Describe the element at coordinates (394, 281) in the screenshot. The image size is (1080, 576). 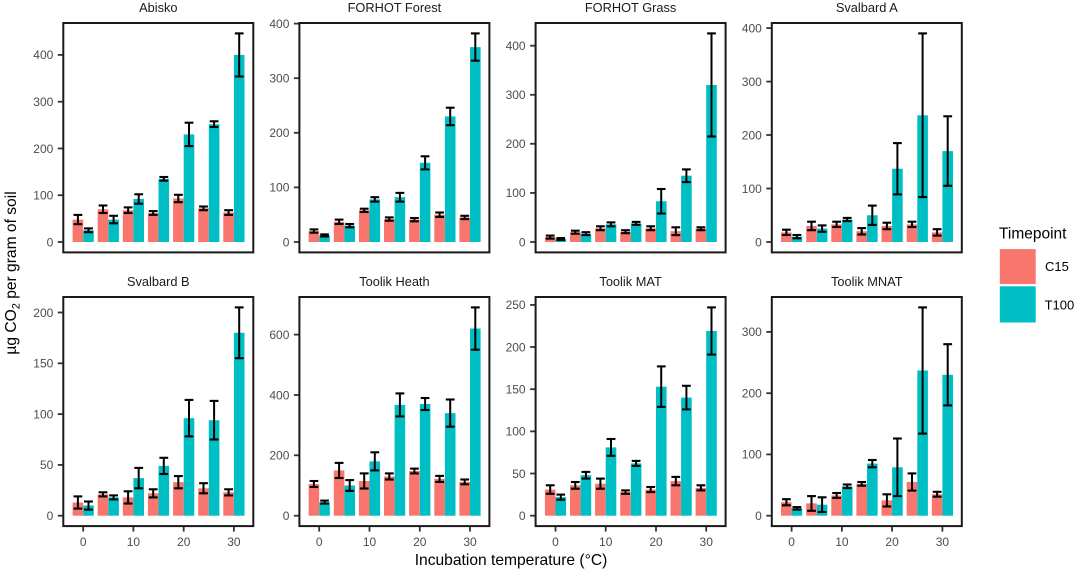
I see `svg-text: Toolik Heath` at that location.